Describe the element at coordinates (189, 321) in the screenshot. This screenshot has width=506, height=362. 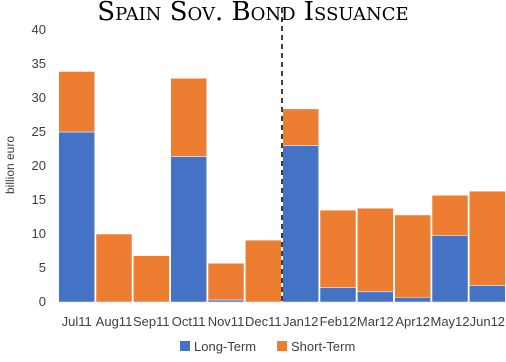
I see `x-tick-label: Oct11` at that location.